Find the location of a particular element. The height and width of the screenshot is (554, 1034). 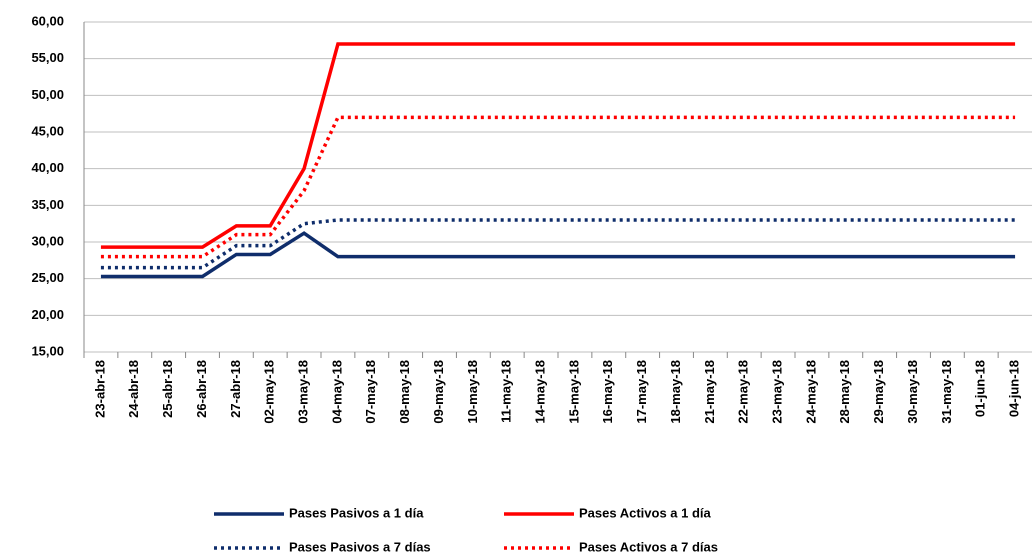

y-tick-label: 30,00 is located at coordinates (47, 240).